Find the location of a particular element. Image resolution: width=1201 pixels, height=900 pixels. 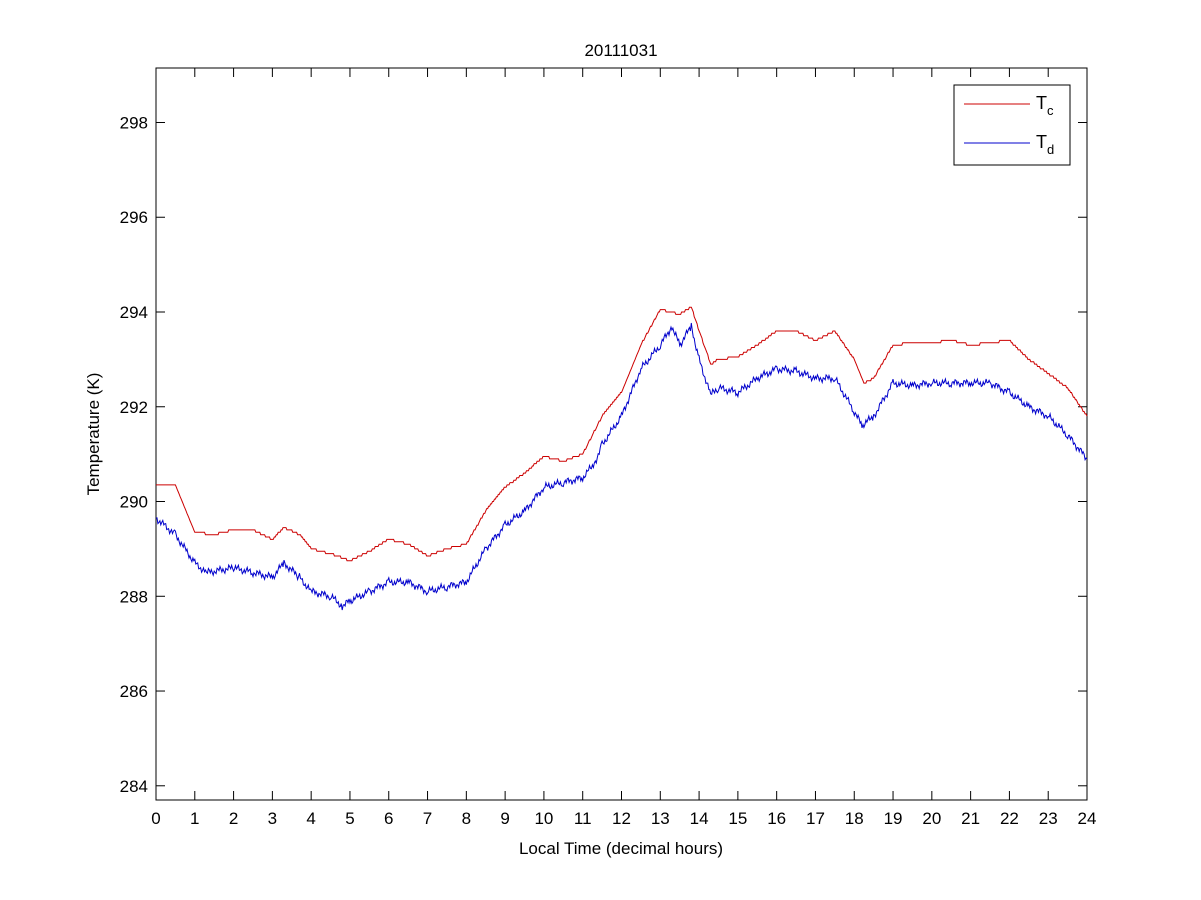

legend-box is located at coordinates (1012, 125).